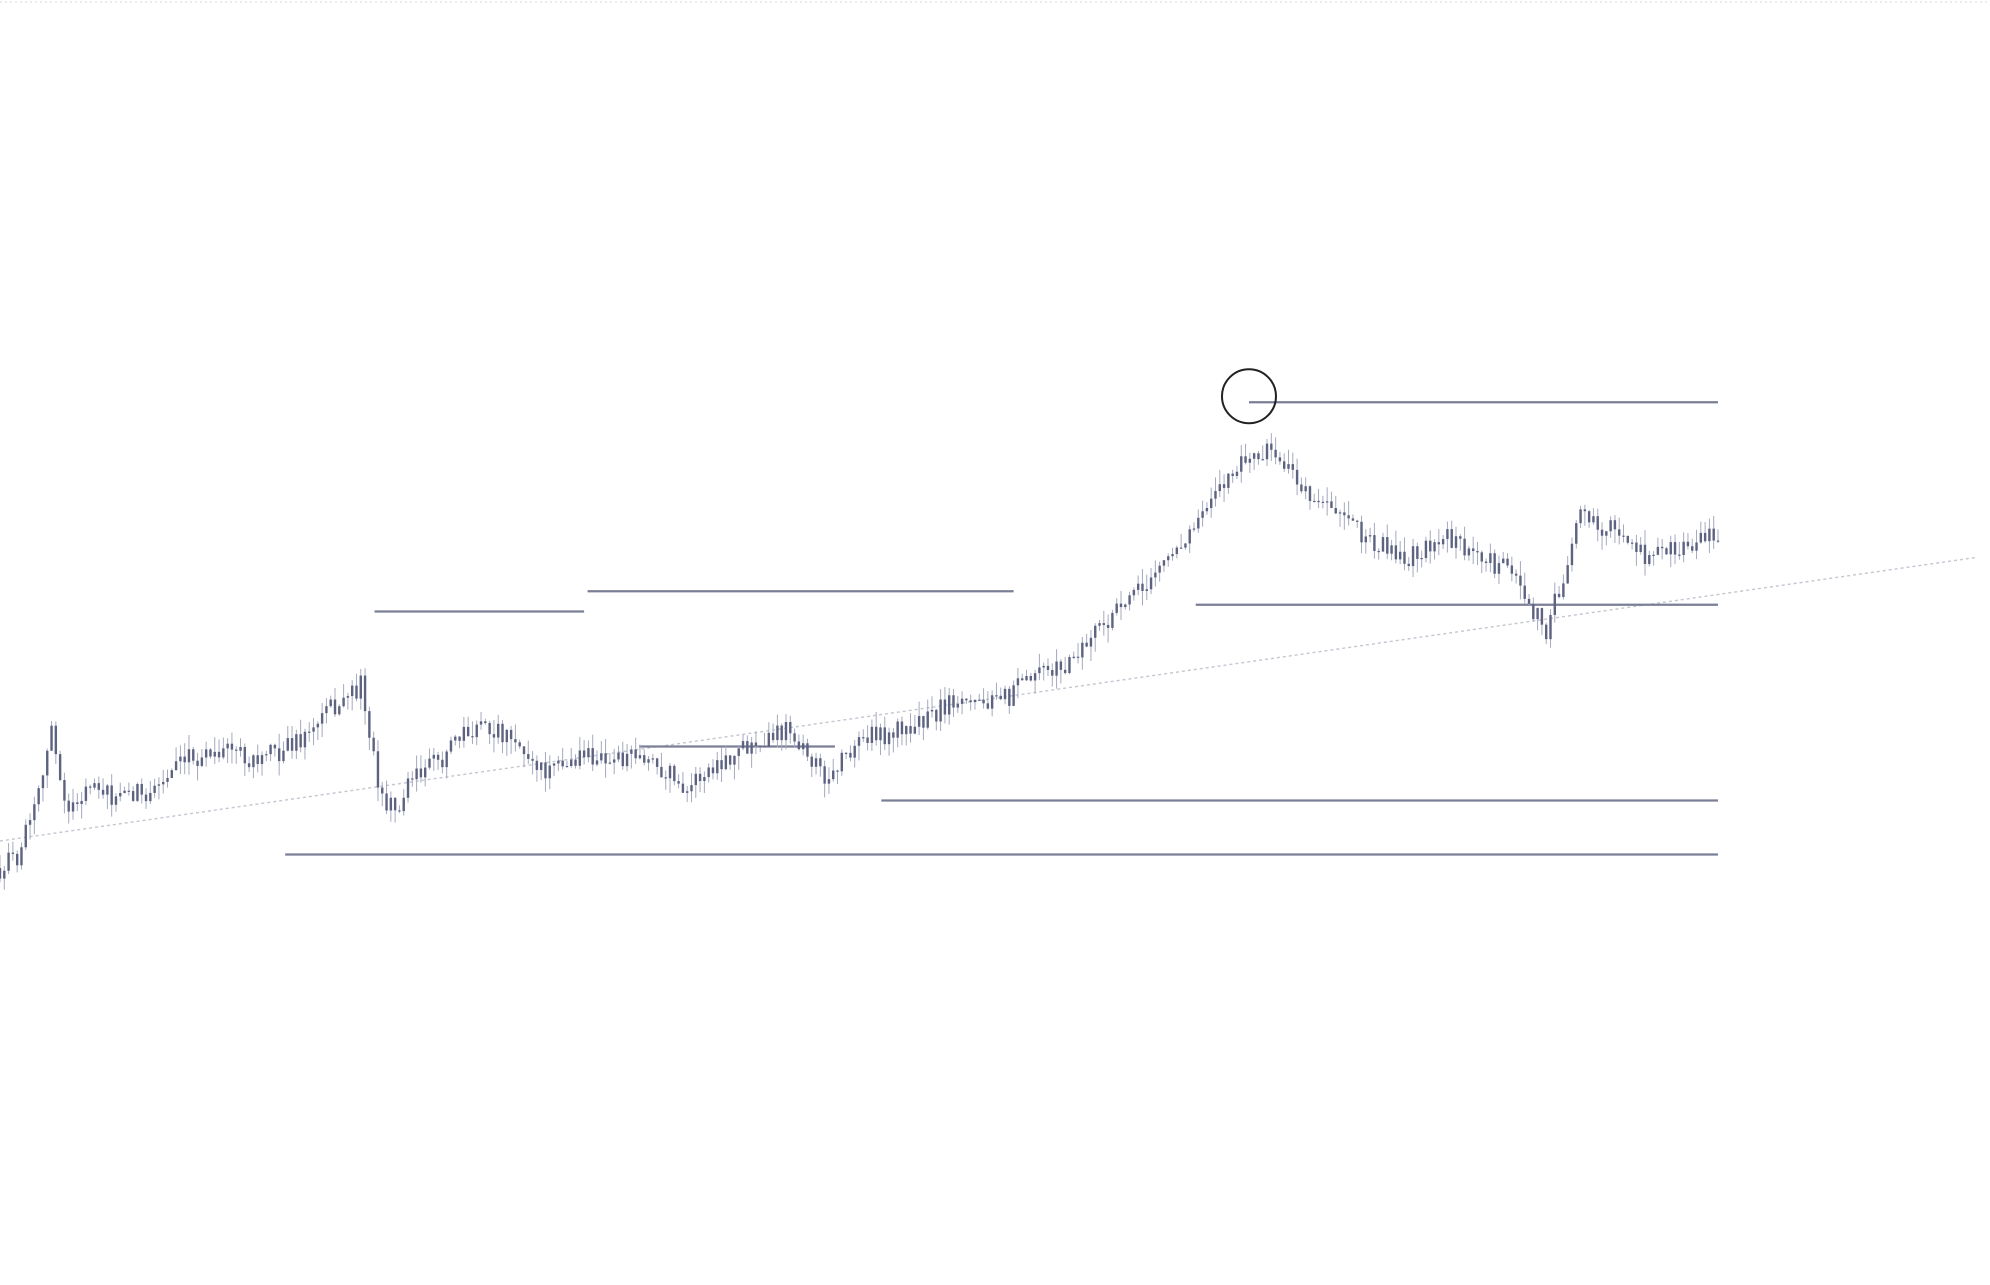 Image resolution: width=1990 pixels, height=1285 pixels. Describe the element at coordinates (1248, 396) in the screenshot. I see `marker-layer` at that location.